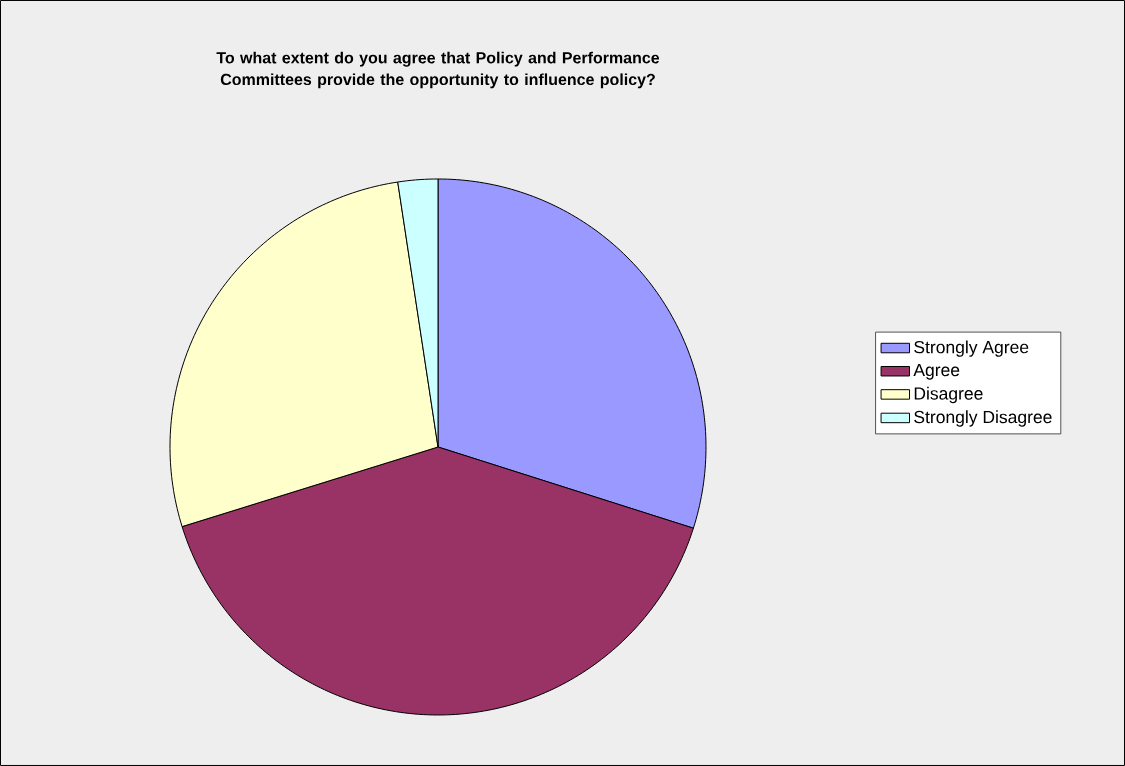 The width and height of the screenshot is (1125, 766). Describe the element at coordinates (438, 70) in the screenshot. I see `chart-title: To what extent do you agree that Policy and Performance Committees provide the opportunity to influence policy?` at that location.